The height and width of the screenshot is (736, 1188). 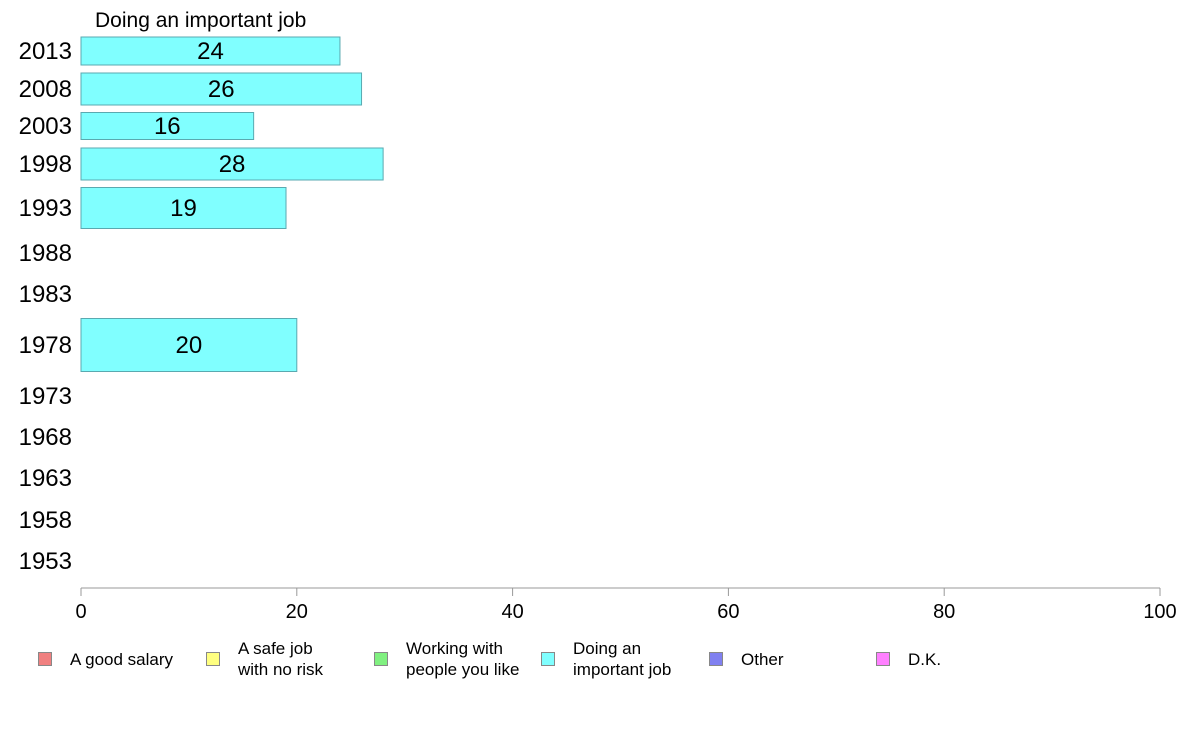 What do you see at coordinates (45, 561) in the screenshot?
I see `year-label-1953: 1953` at bounding box center [45, 561].